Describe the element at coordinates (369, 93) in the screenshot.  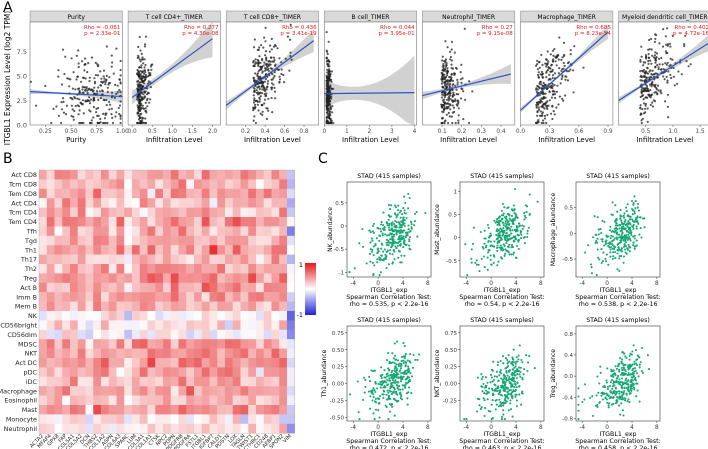
I see `regression-line` at that location.